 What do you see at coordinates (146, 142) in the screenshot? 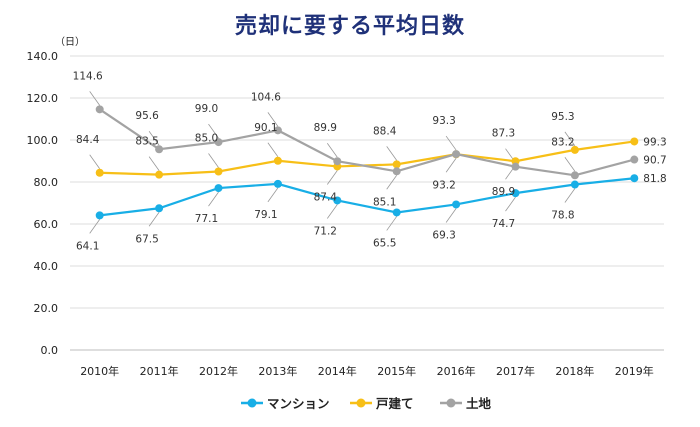
I see `data-label: 83.5` at bounding box center [146, 142].